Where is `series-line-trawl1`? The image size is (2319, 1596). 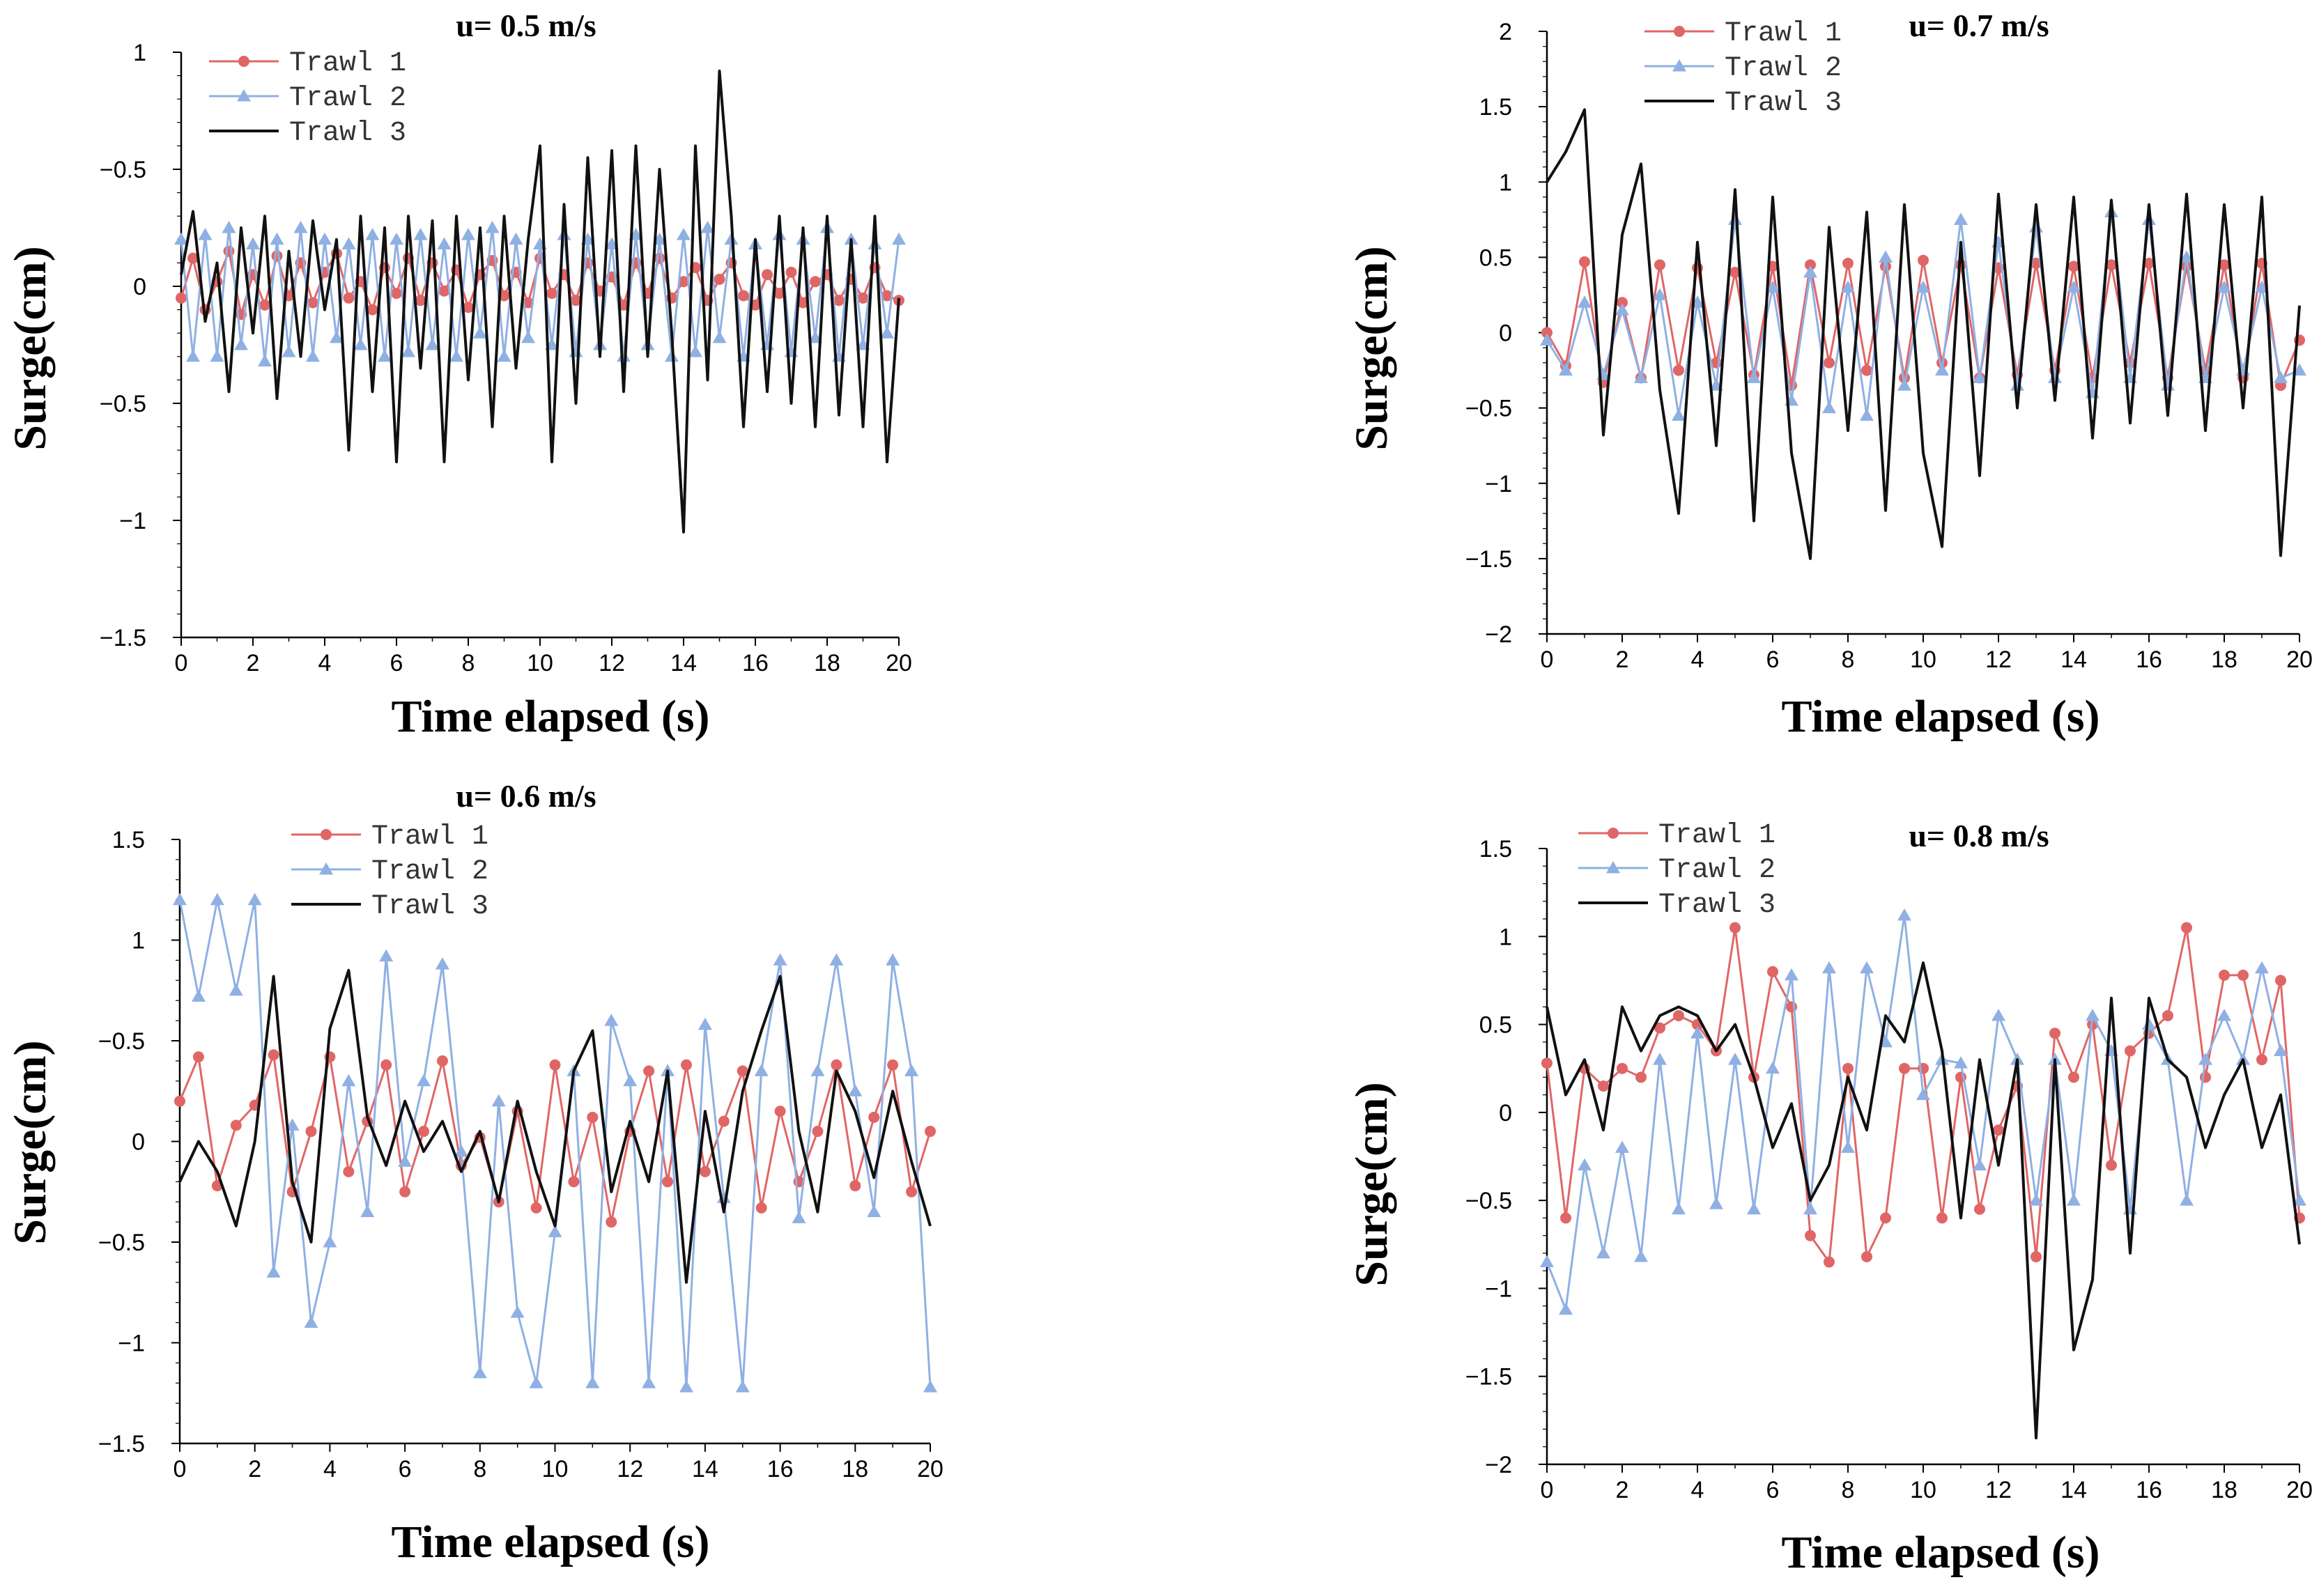
series-line-trawl1 is located at coordinates (1924, 323).